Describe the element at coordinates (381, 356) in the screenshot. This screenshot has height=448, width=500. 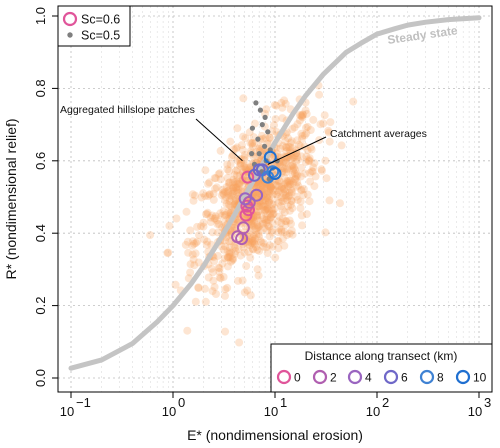
I see `distance-legend-title: Distance along transect (km)` at that location.